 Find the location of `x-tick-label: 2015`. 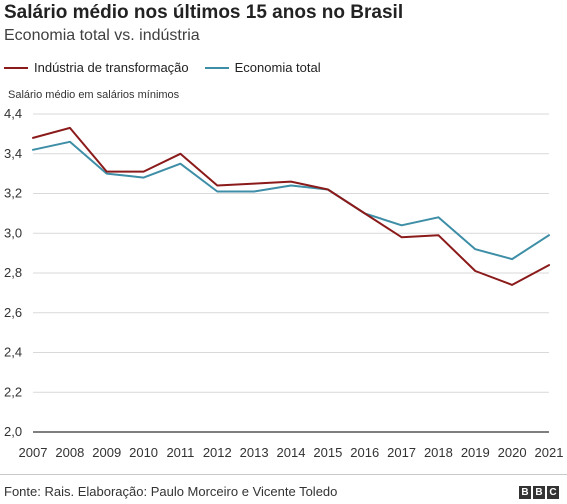

x-tick-label: 2015 is located at coordinates (327, 452).